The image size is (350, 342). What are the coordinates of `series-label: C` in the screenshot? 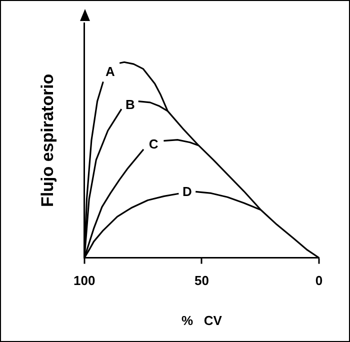 It's located at (153, 144).